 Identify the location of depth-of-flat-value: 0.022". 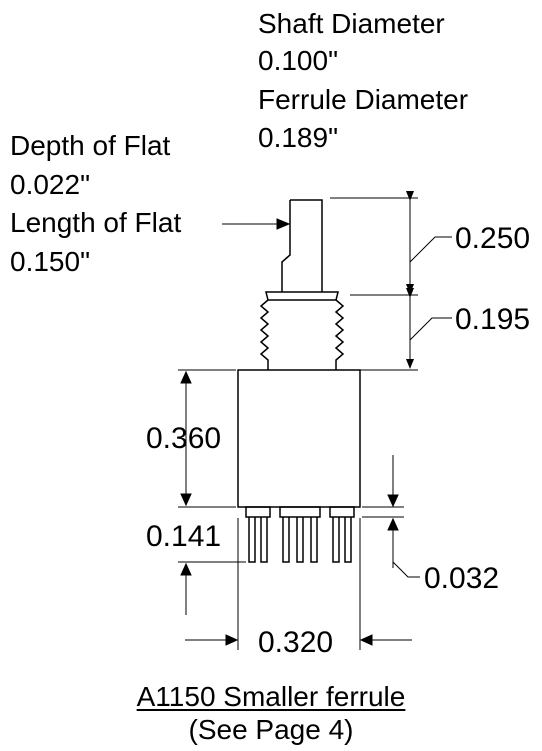
(50, 184).